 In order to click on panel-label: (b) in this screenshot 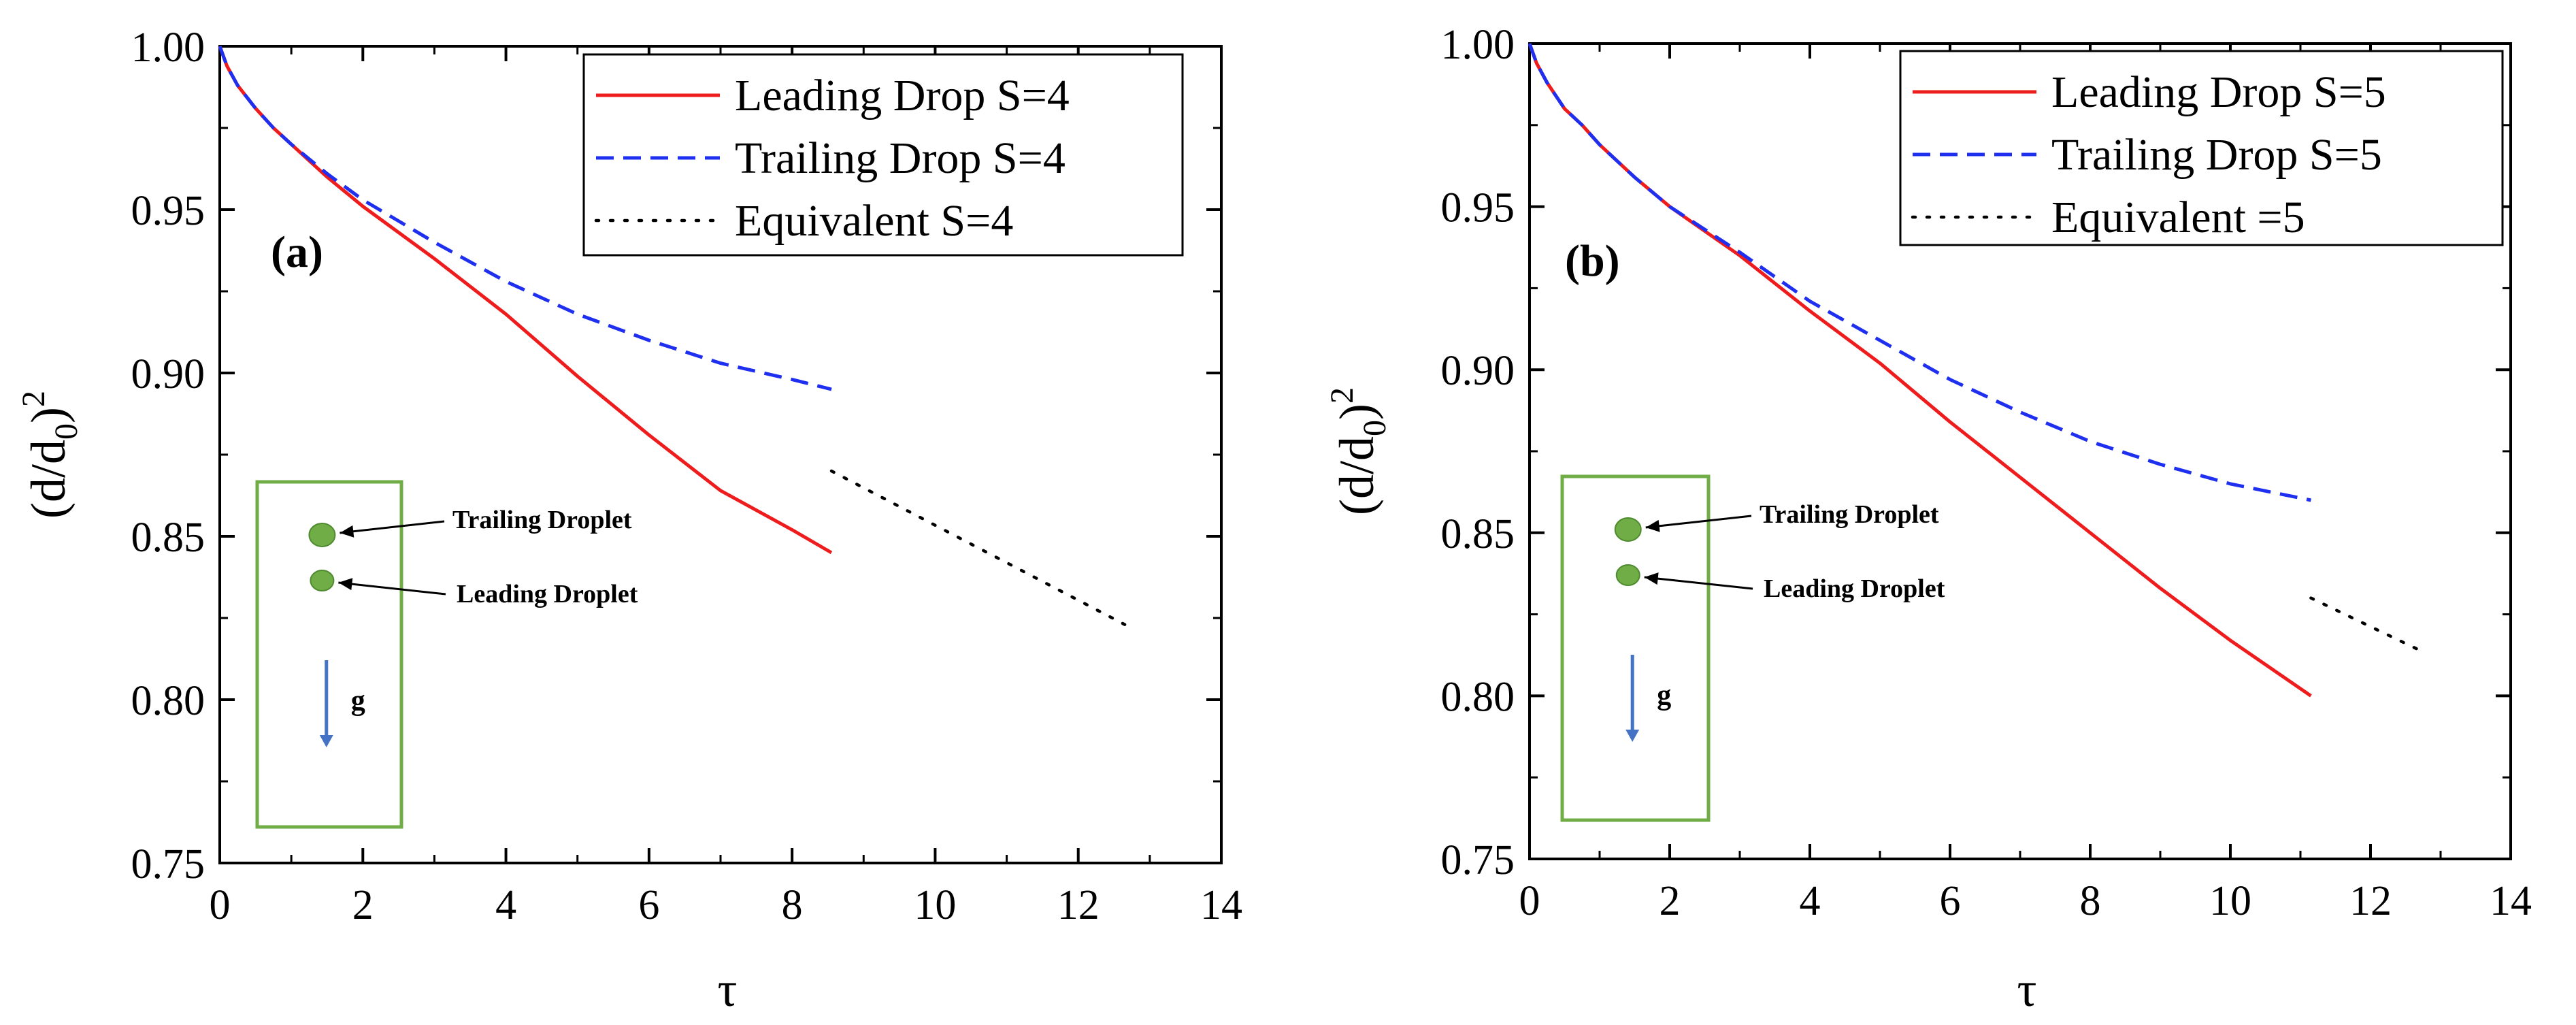, I will do `click(1593, 261)`.